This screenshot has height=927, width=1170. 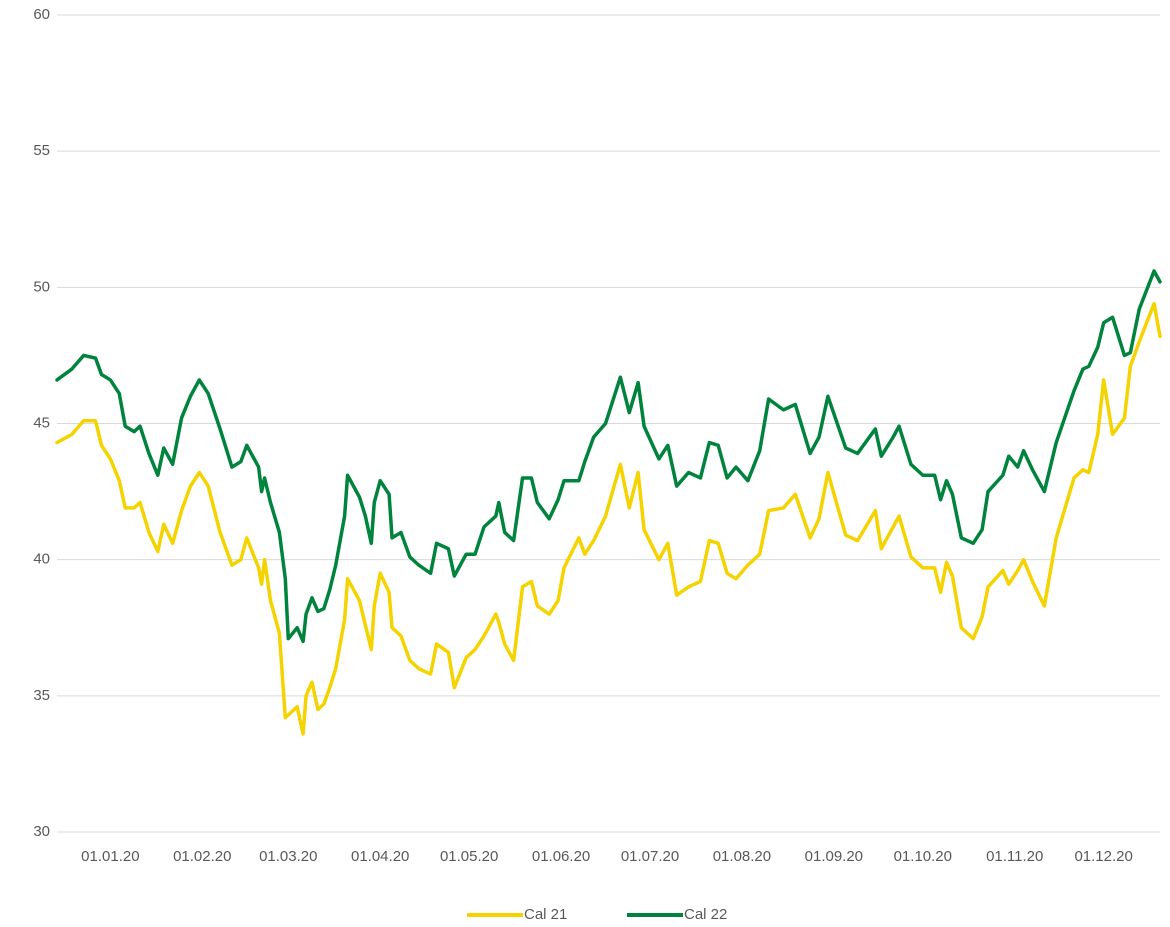 I want to click on x-tick-label: 01.02.20, so click(x=202, y=856).